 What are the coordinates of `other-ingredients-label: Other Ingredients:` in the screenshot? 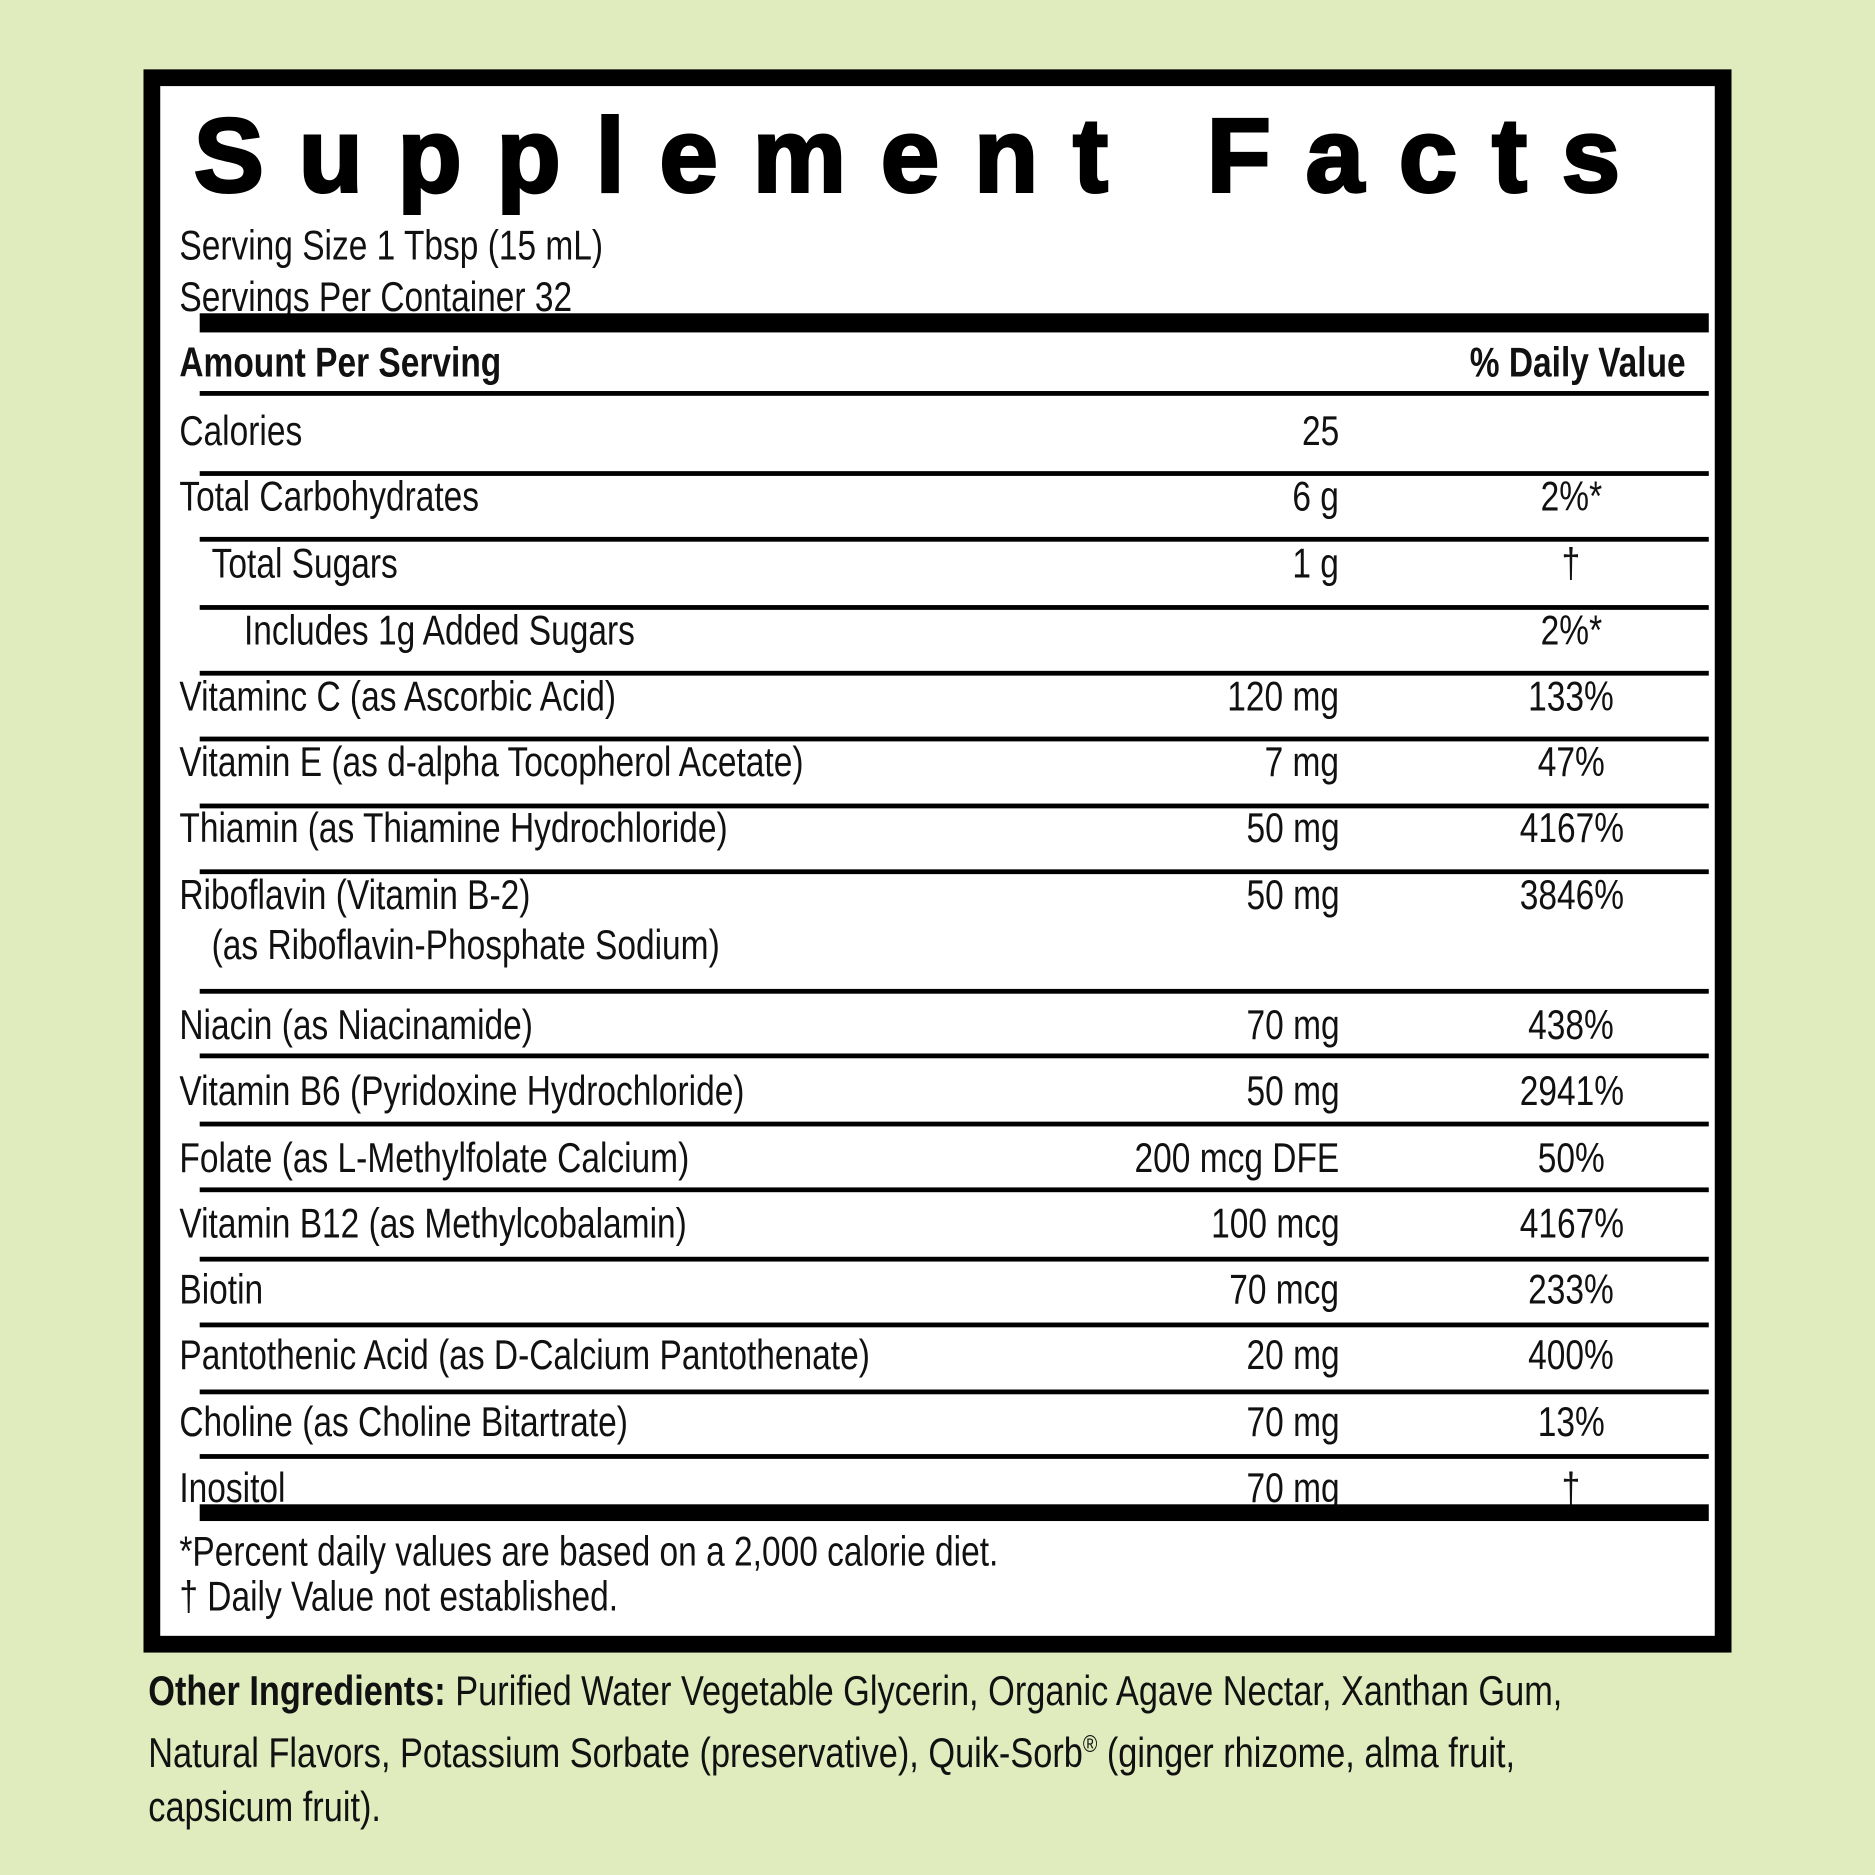 It's located at (297, 1691).